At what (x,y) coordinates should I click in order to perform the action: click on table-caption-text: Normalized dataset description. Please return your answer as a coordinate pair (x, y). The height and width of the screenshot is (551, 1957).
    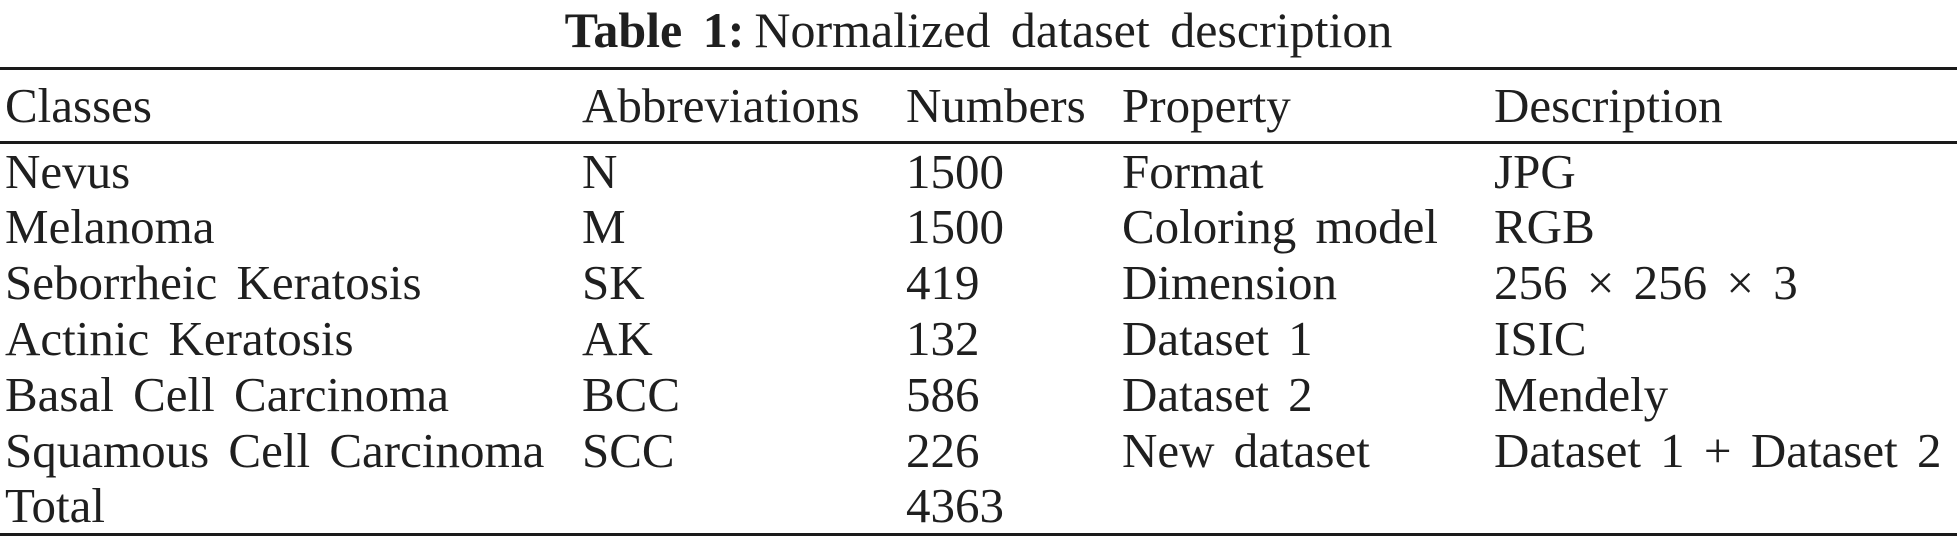
    Looking at the image, I should click on (1073, 30).